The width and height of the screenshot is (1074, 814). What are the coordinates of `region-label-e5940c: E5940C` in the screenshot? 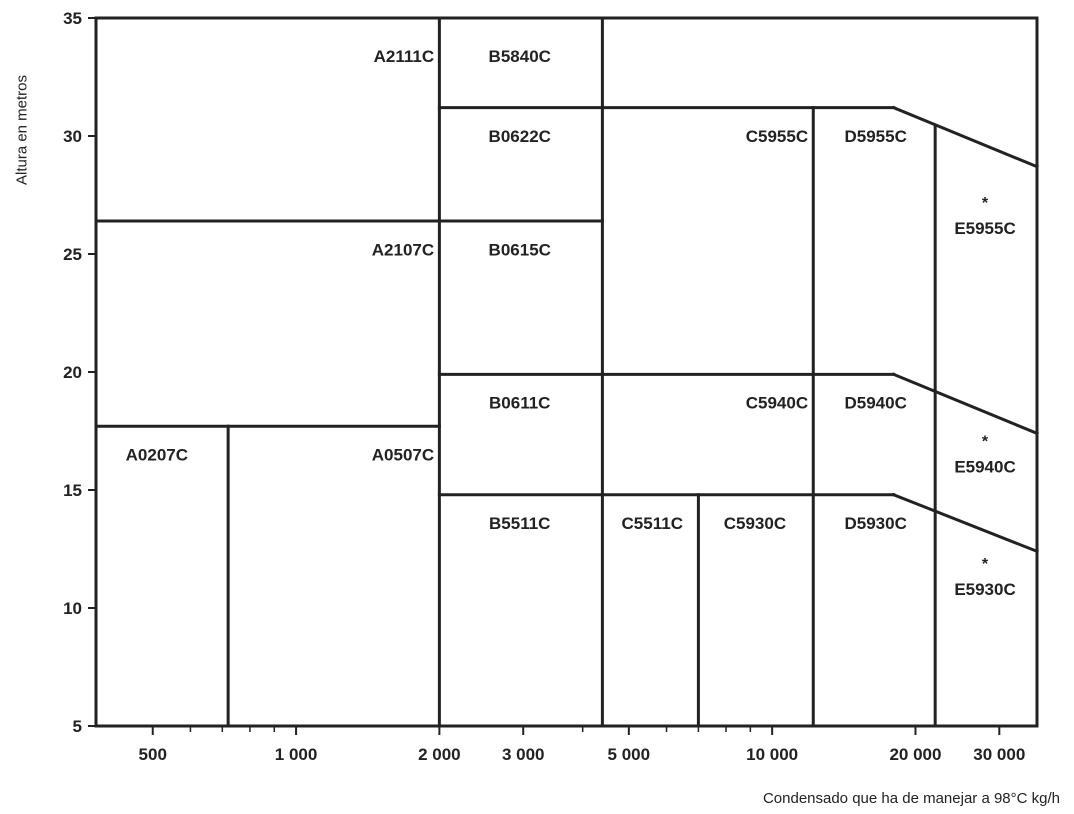 It's located at (984, 466).